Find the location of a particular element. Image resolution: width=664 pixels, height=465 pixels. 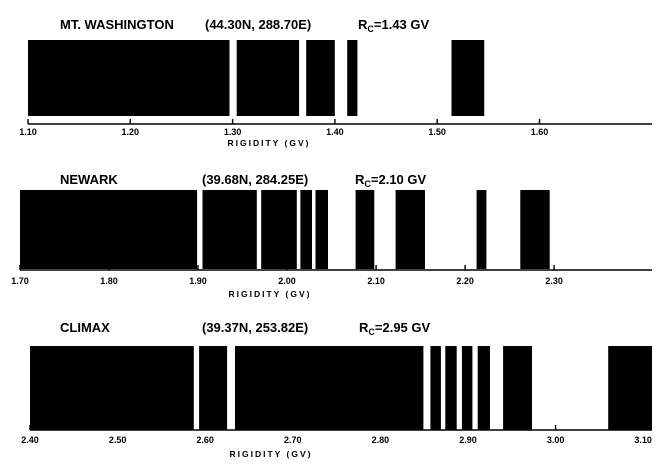

x-tick-label: 2.10 is located at coordinates (376, 281).